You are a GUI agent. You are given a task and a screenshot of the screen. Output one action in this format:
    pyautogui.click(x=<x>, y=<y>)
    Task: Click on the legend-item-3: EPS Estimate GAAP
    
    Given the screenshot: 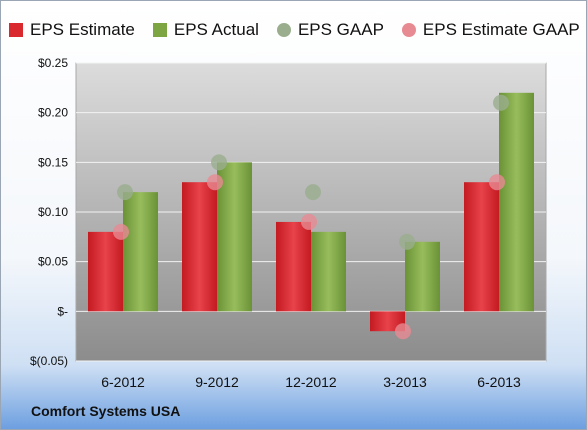 What is the action you would take?
    pyautogui.click(x=490, y=30)
    